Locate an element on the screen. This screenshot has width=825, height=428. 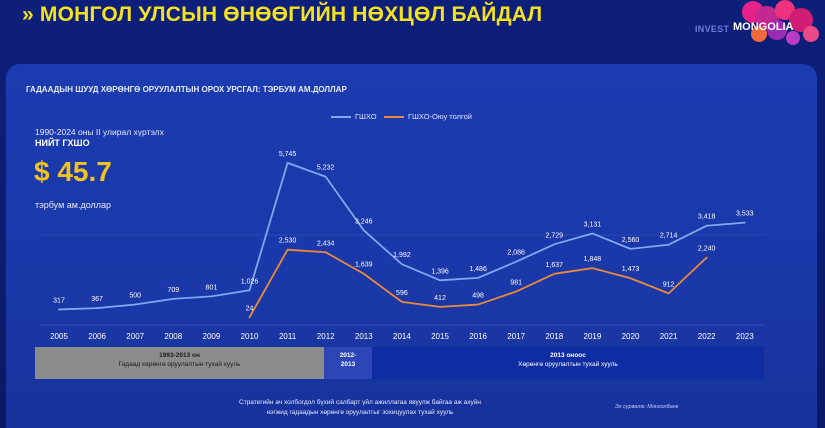
data-label: 596 is located at coordinates (402, 293).